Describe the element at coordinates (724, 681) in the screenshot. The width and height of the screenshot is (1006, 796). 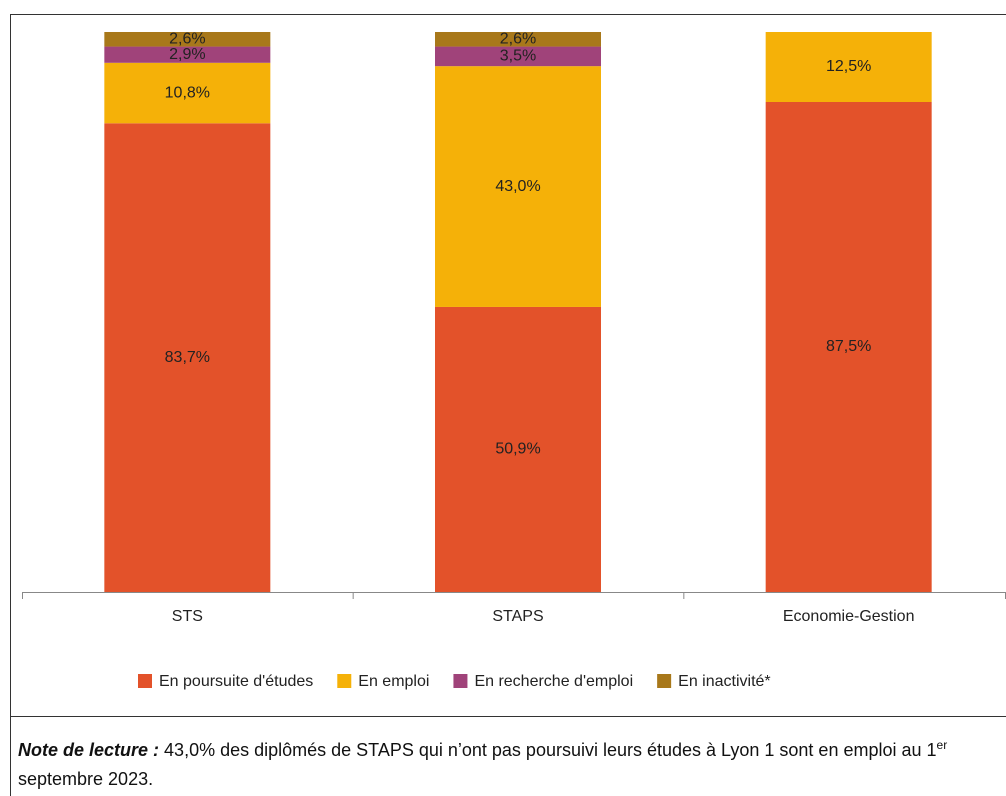
I see `legend-label: En inactivité*` at that location.